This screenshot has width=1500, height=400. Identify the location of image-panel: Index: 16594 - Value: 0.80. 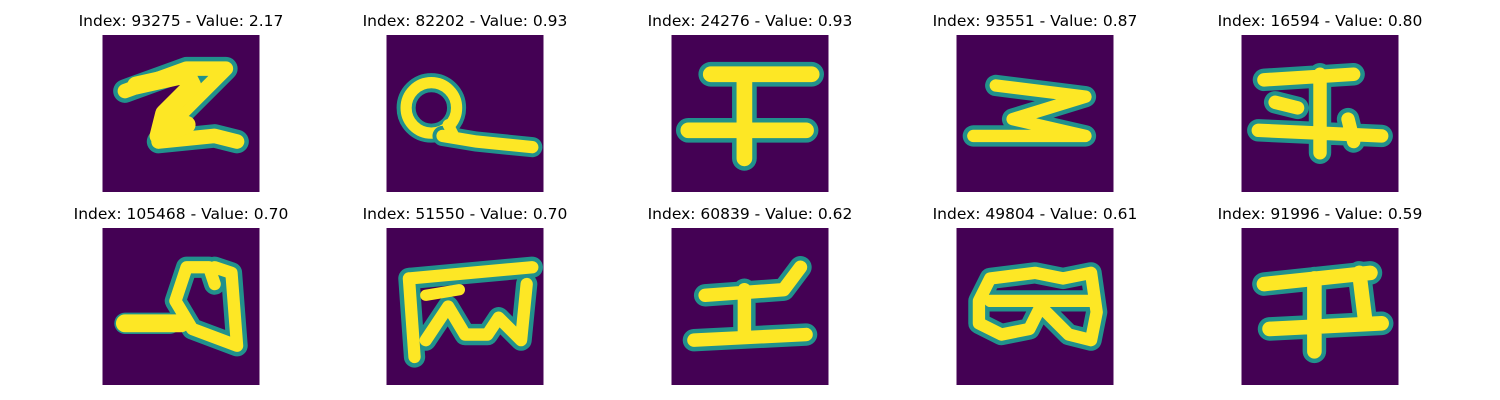
(1320, 100).